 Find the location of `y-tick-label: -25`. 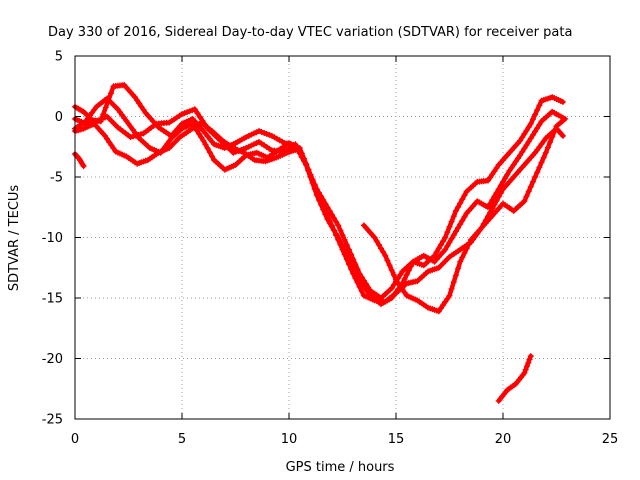

y-tick-label: -25 is located at coordinates (52, 420).